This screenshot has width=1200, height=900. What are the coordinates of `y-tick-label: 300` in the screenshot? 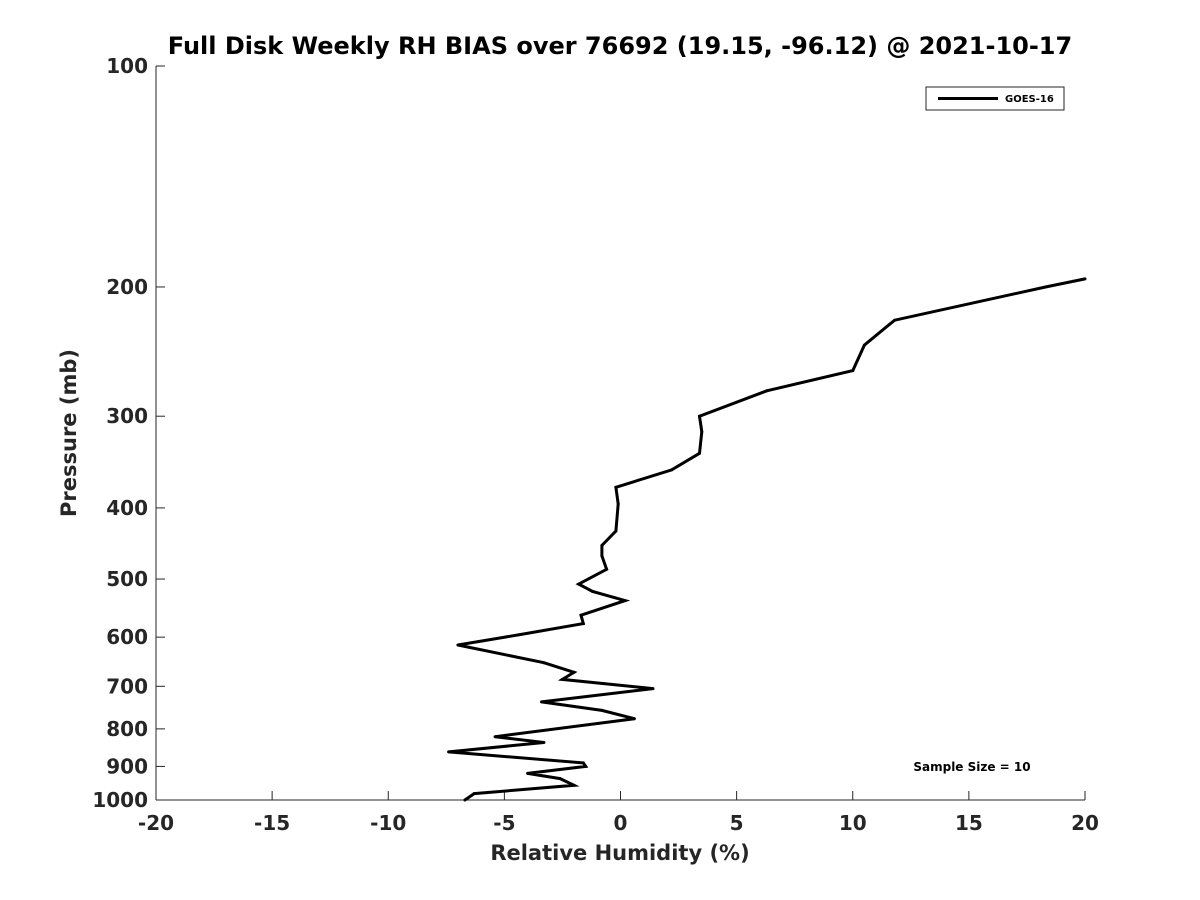 It's located at (127, 416).